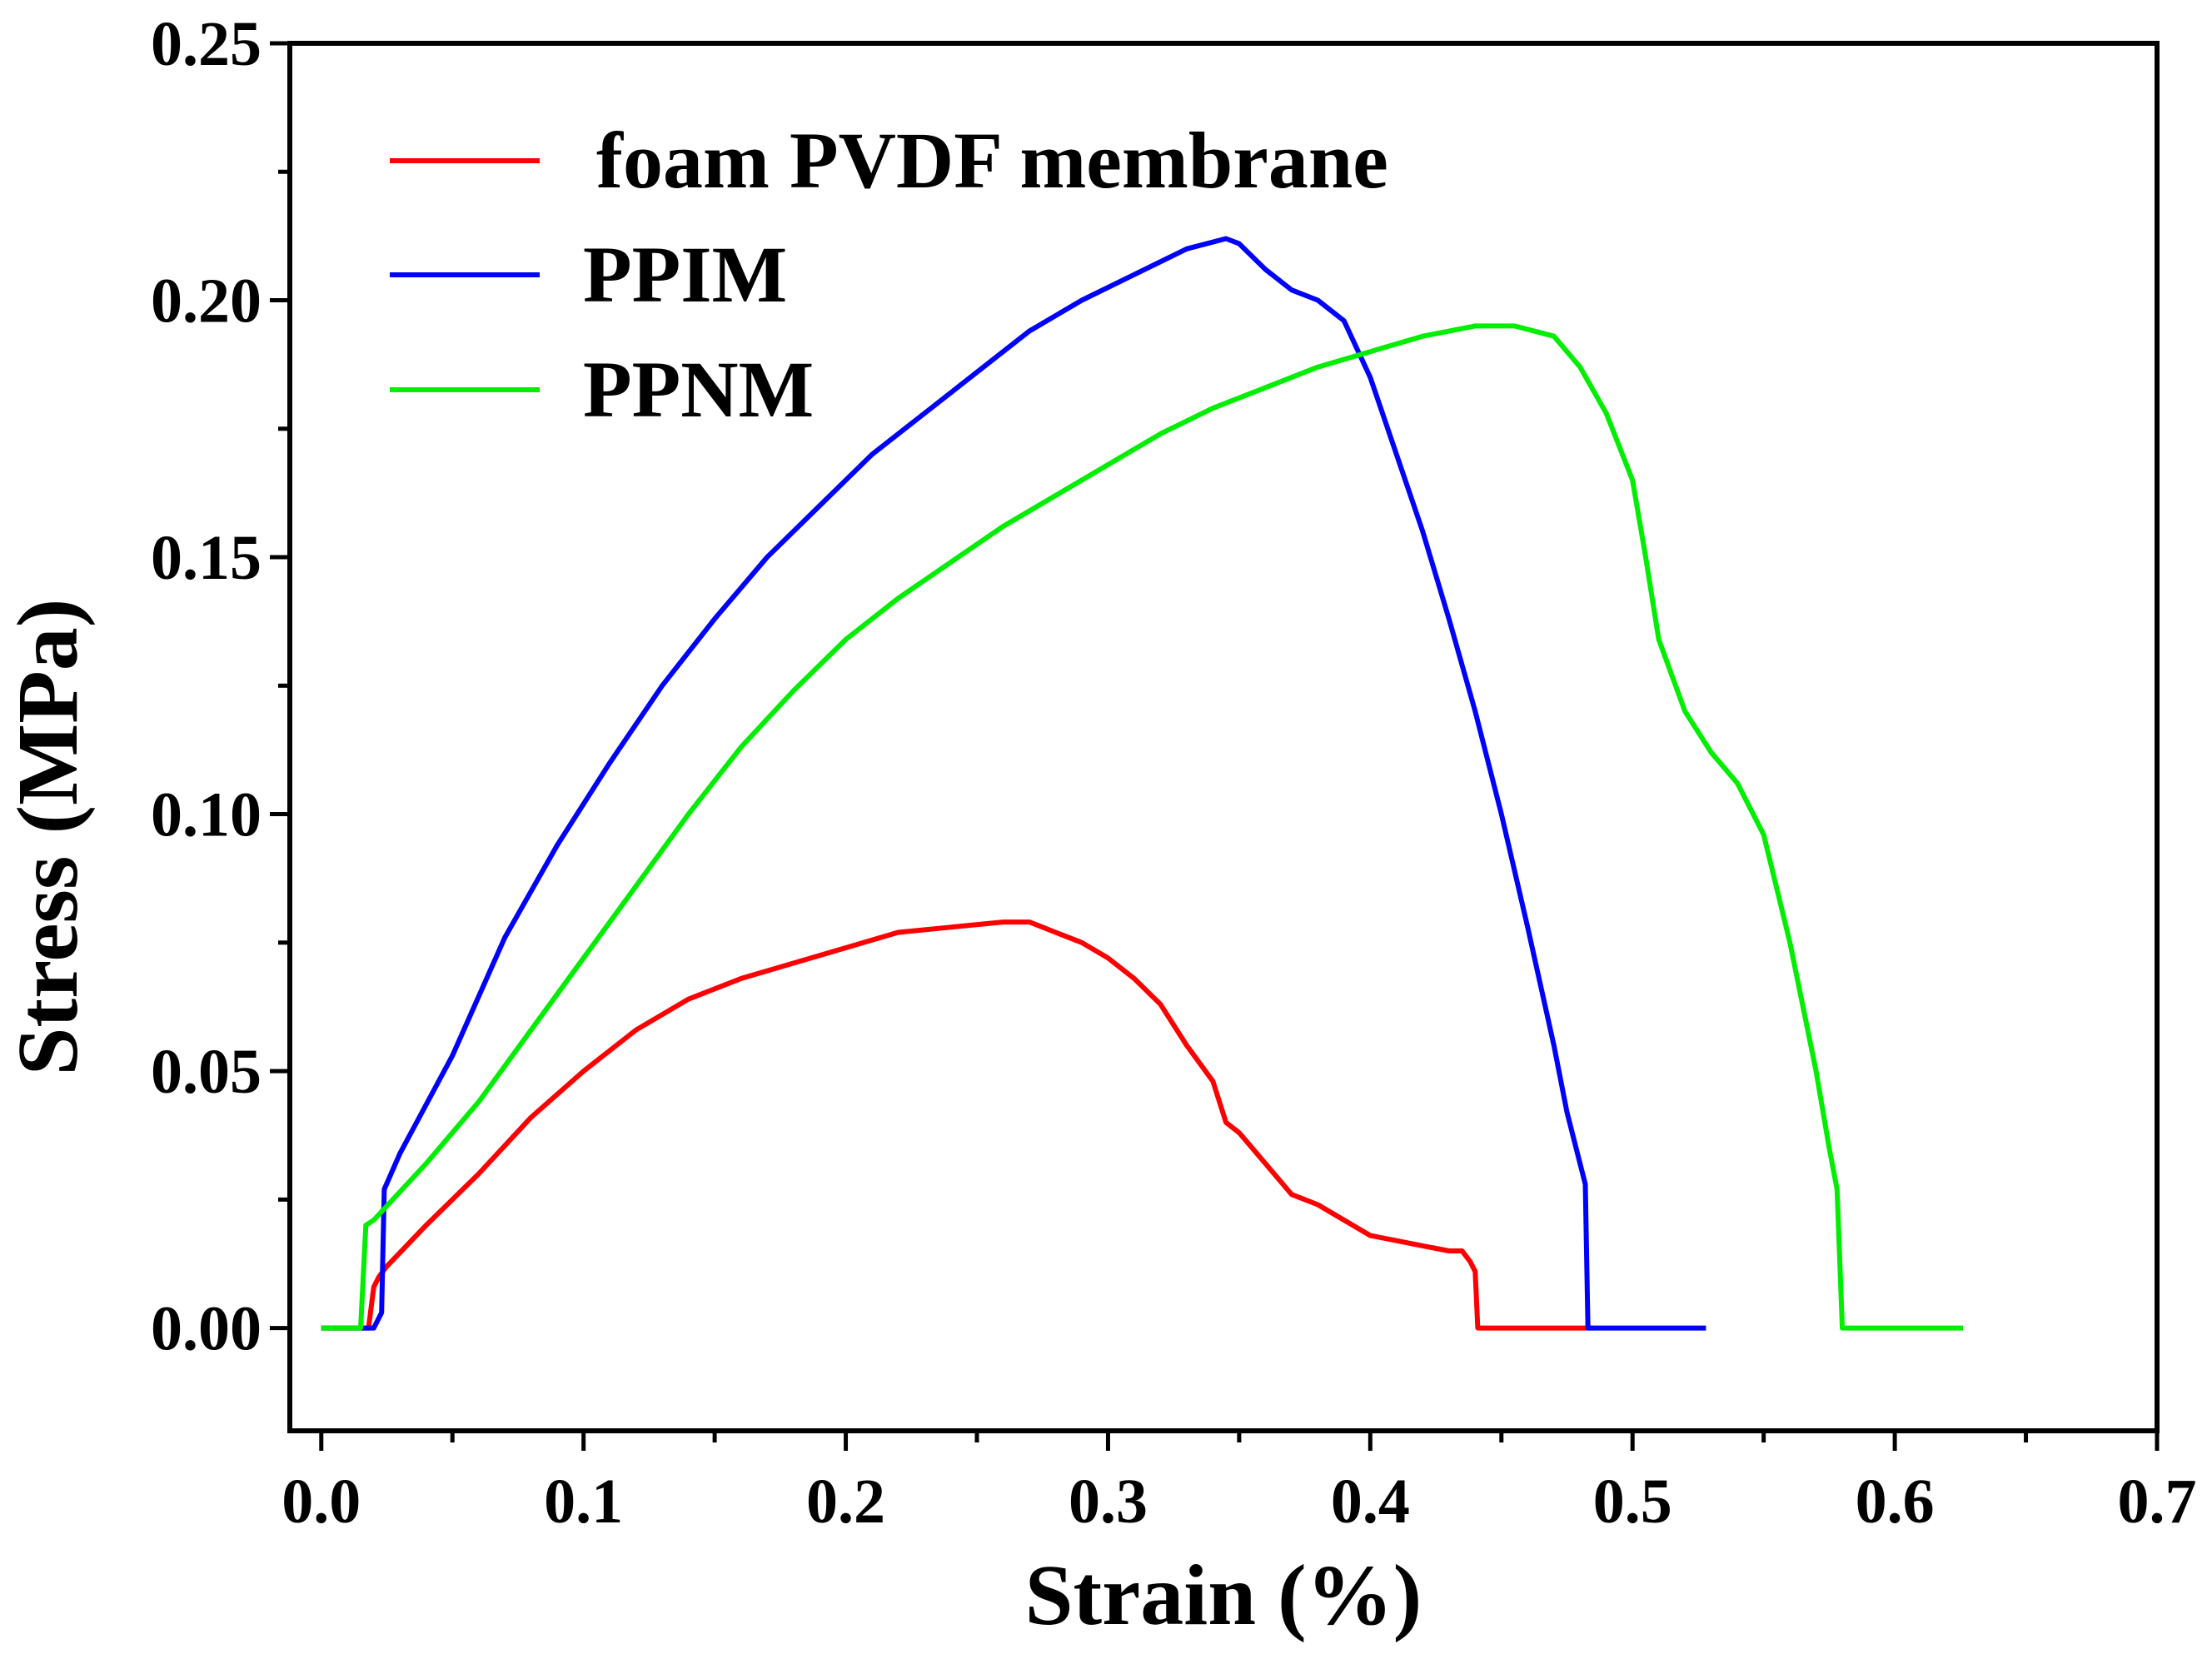 The image size is (2212, 1664). I want to click on legend-label-ppnm: PPNM, so click(698, 389).